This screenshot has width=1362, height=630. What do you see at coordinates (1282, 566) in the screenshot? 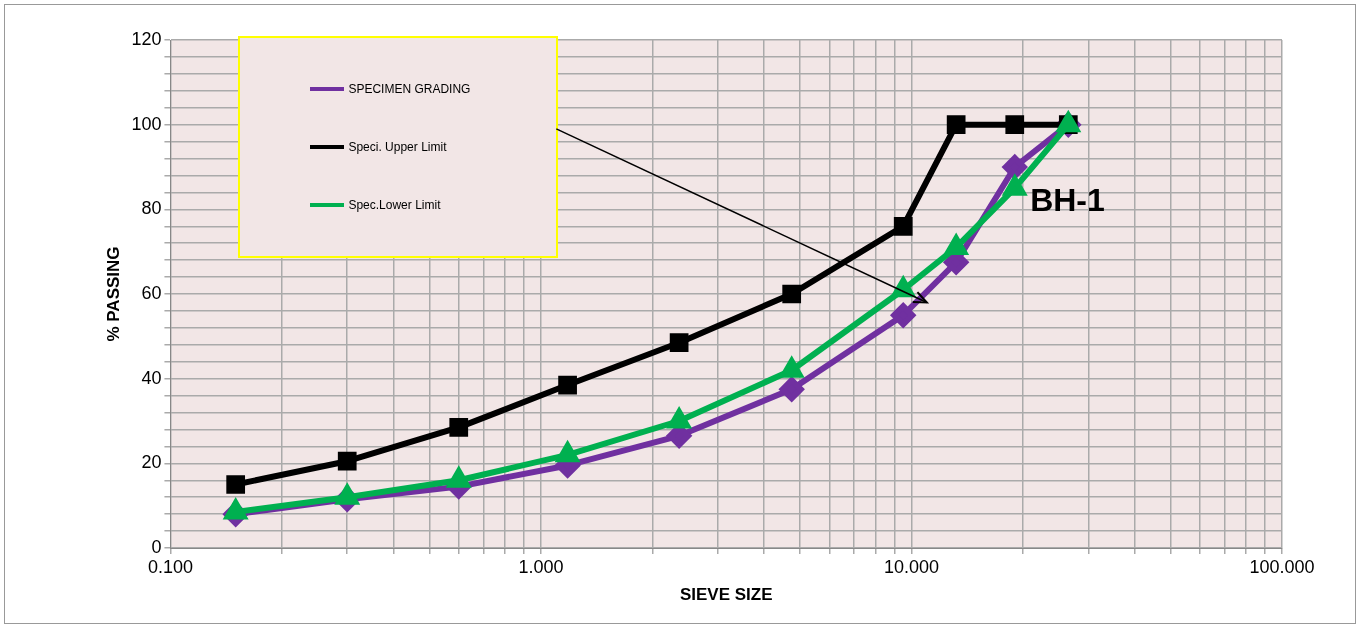
I see `x-tick-label: 100.000` at bounding box center [1282, 566].